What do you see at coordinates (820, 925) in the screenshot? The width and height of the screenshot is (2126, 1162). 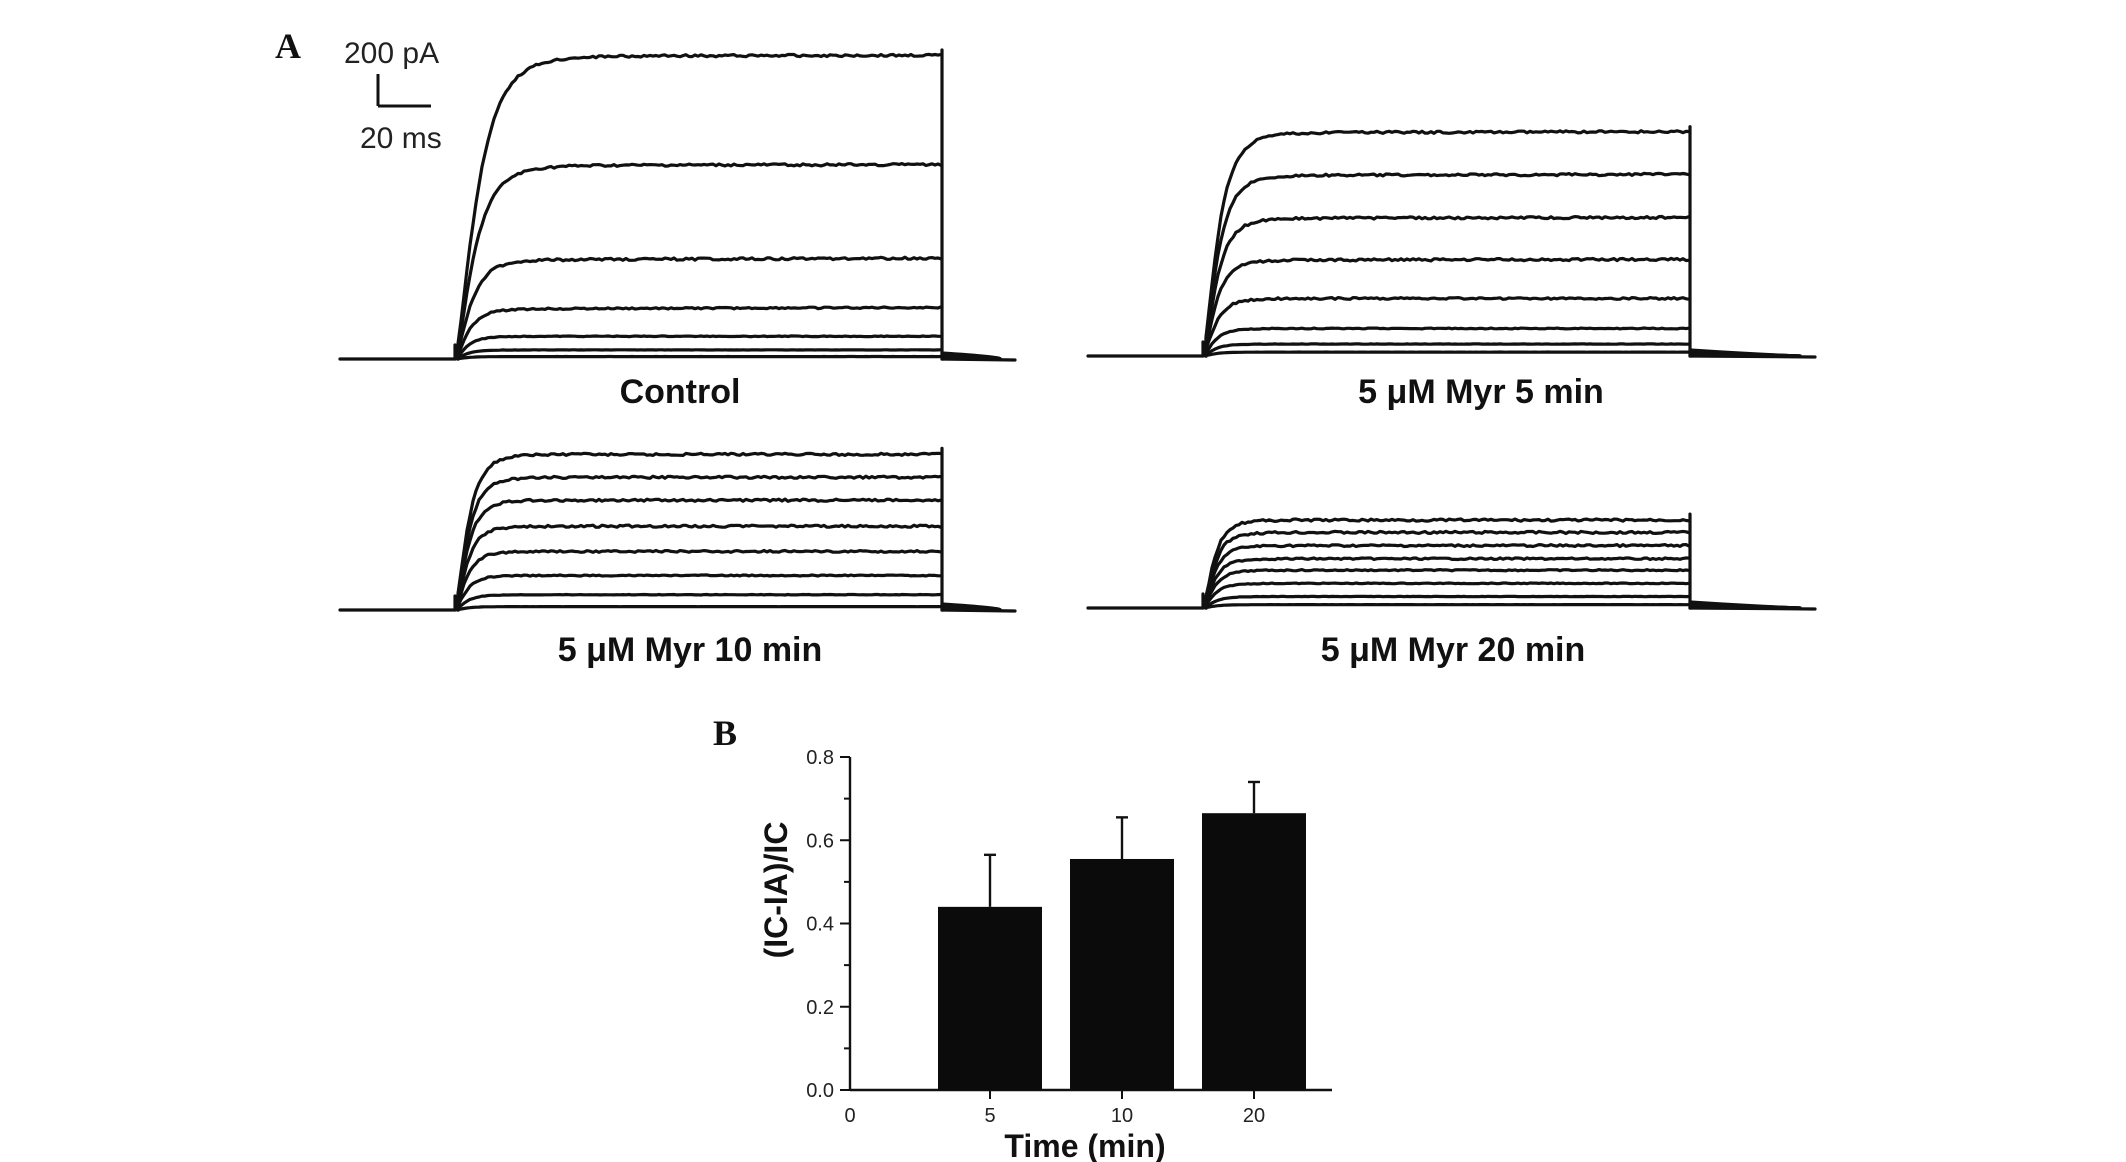 I see `y-tick-label: 0.4` at bounding box center [820, 925].